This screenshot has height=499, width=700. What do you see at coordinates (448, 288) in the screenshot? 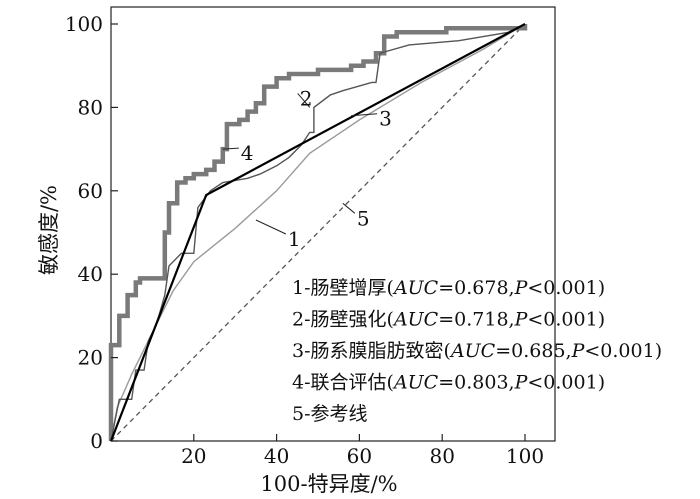
I see `legend-entry-1: 1-肠壁增厚(AUC=0.678,P<0.001)` at bounding box center [448, 288].